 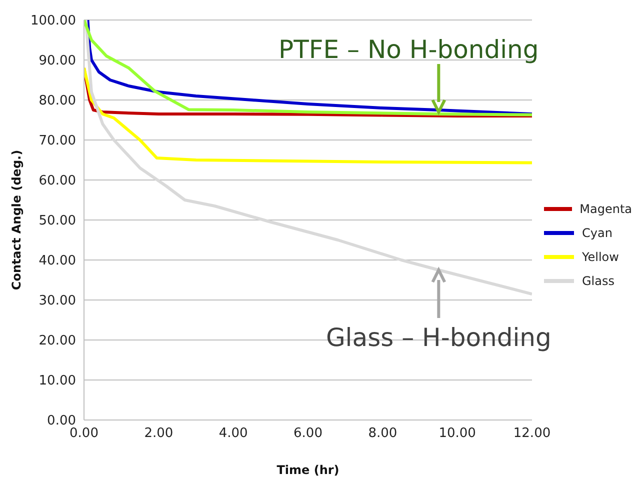 What do you see at coordinates (408, 49) in the screenshot?
I see `annotation: PTFE – No H-bonding` at bounding box center [408, 49].